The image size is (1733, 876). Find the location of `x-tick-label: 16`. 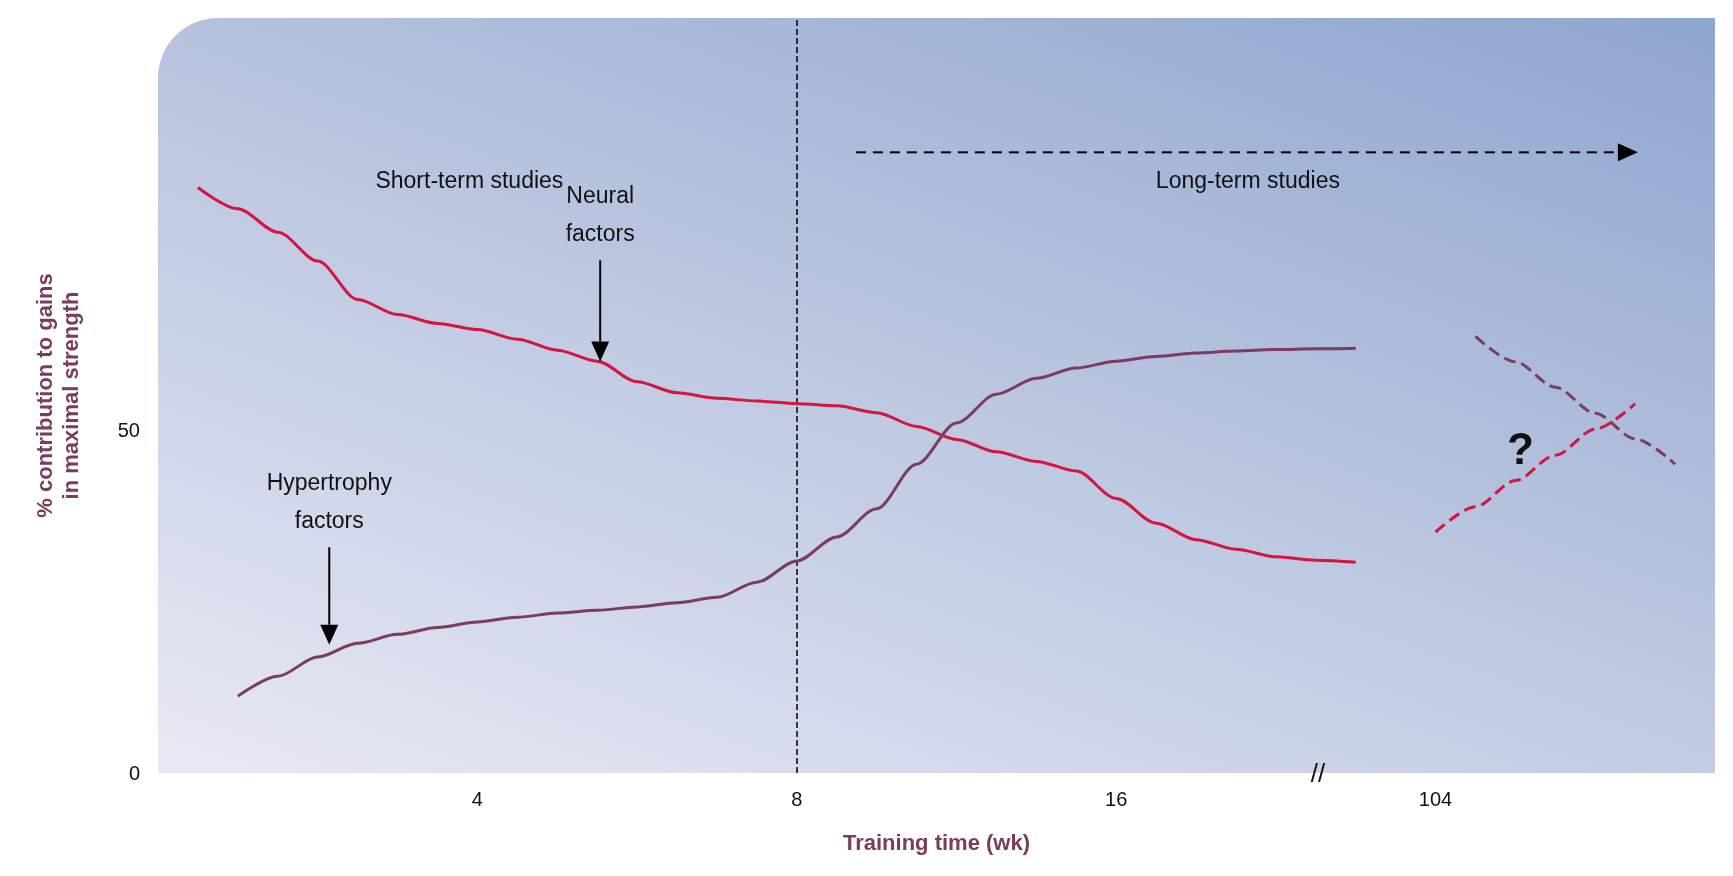

x-tick-label: 16 is located at coordinates (1116, 799).